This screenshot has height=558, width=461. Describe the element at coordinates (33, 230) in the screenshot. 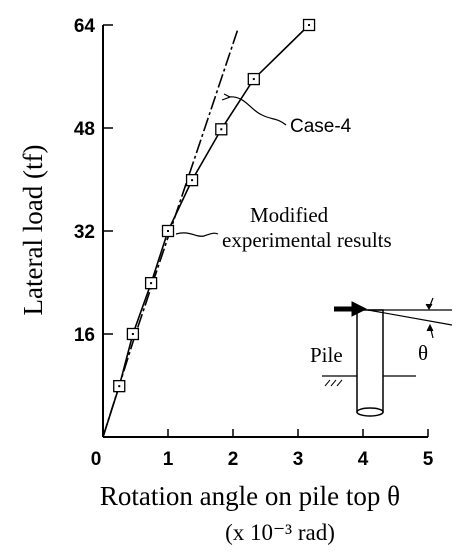

I see `y-axis-label: Lateral load (tf)` at that location.